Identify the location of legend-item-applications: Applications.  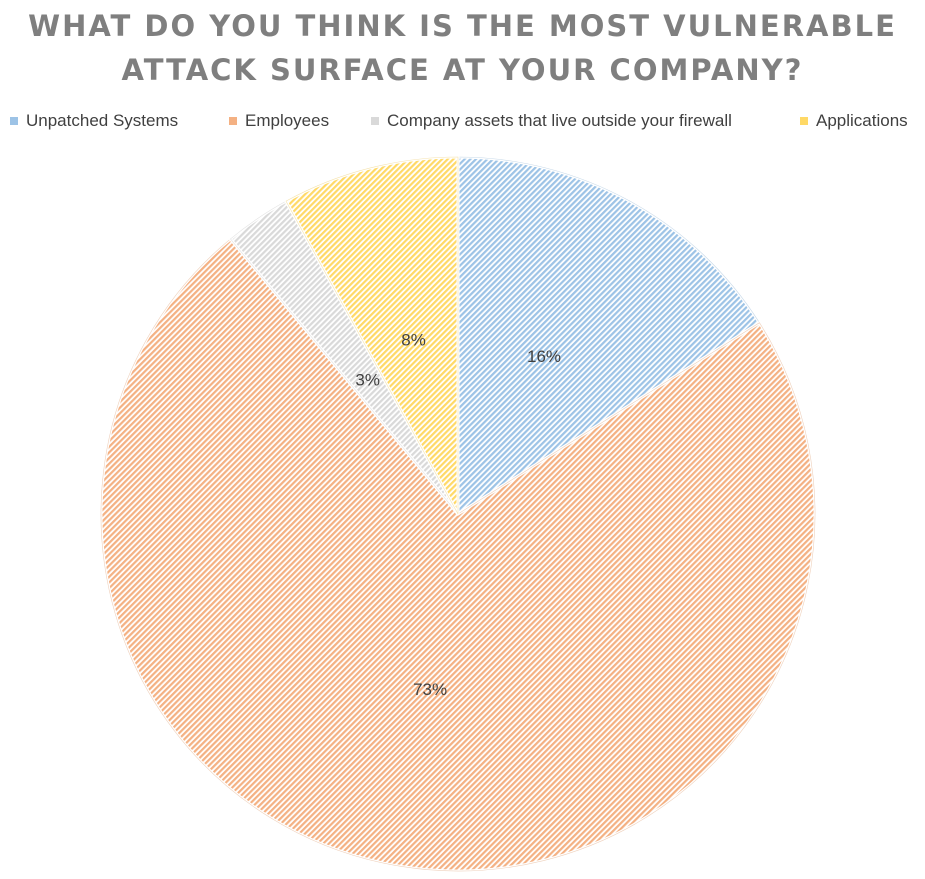
(854, 121).